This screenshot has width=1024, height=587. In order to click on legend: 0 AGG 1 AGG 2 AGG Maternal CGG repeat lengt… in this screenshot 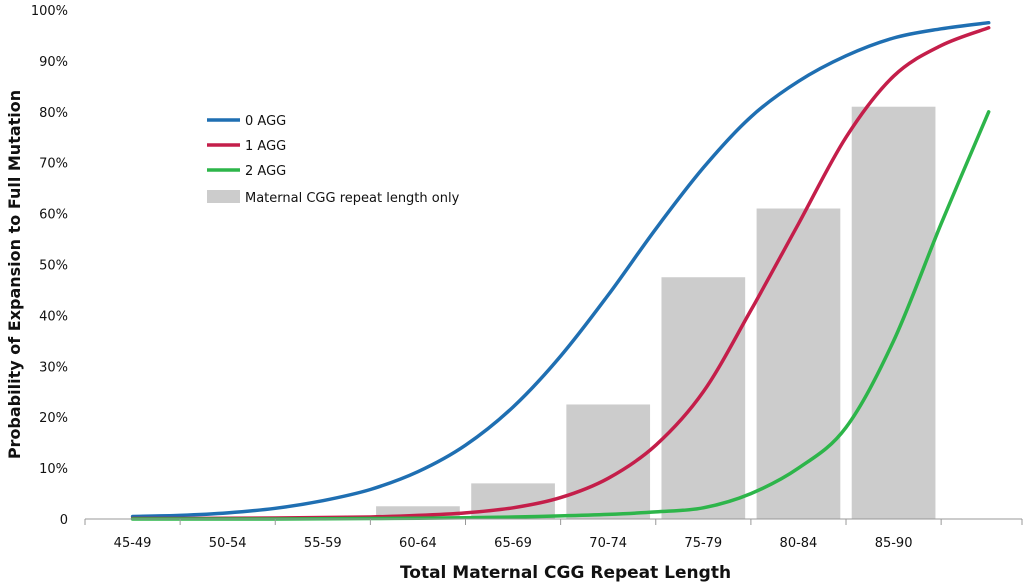, I will do `click(333, 160)`.